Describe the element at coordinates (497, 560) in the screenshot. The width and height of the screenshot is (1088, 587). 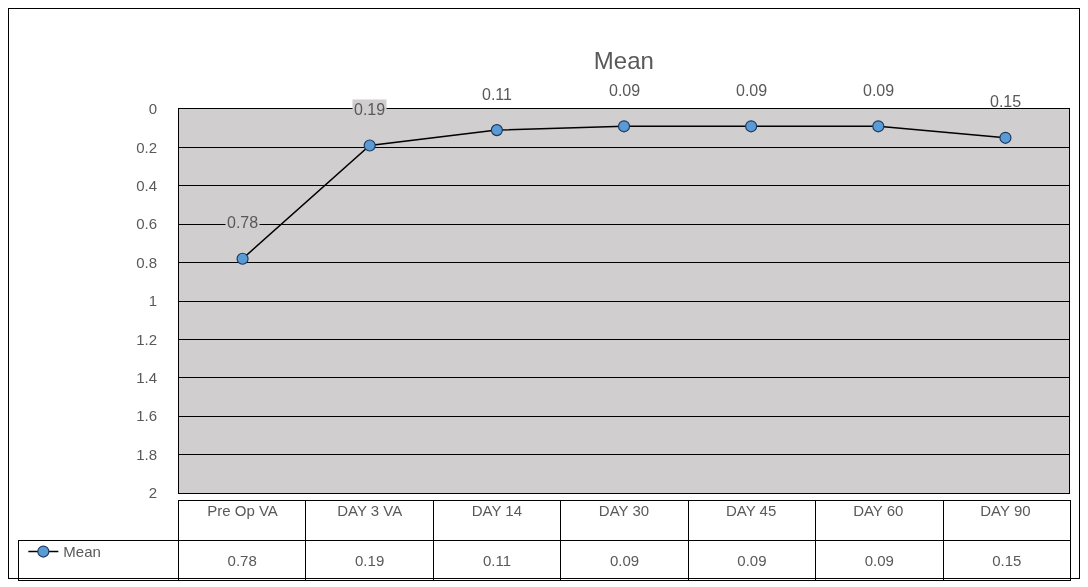
I see `data-label: 0.11` at that location.